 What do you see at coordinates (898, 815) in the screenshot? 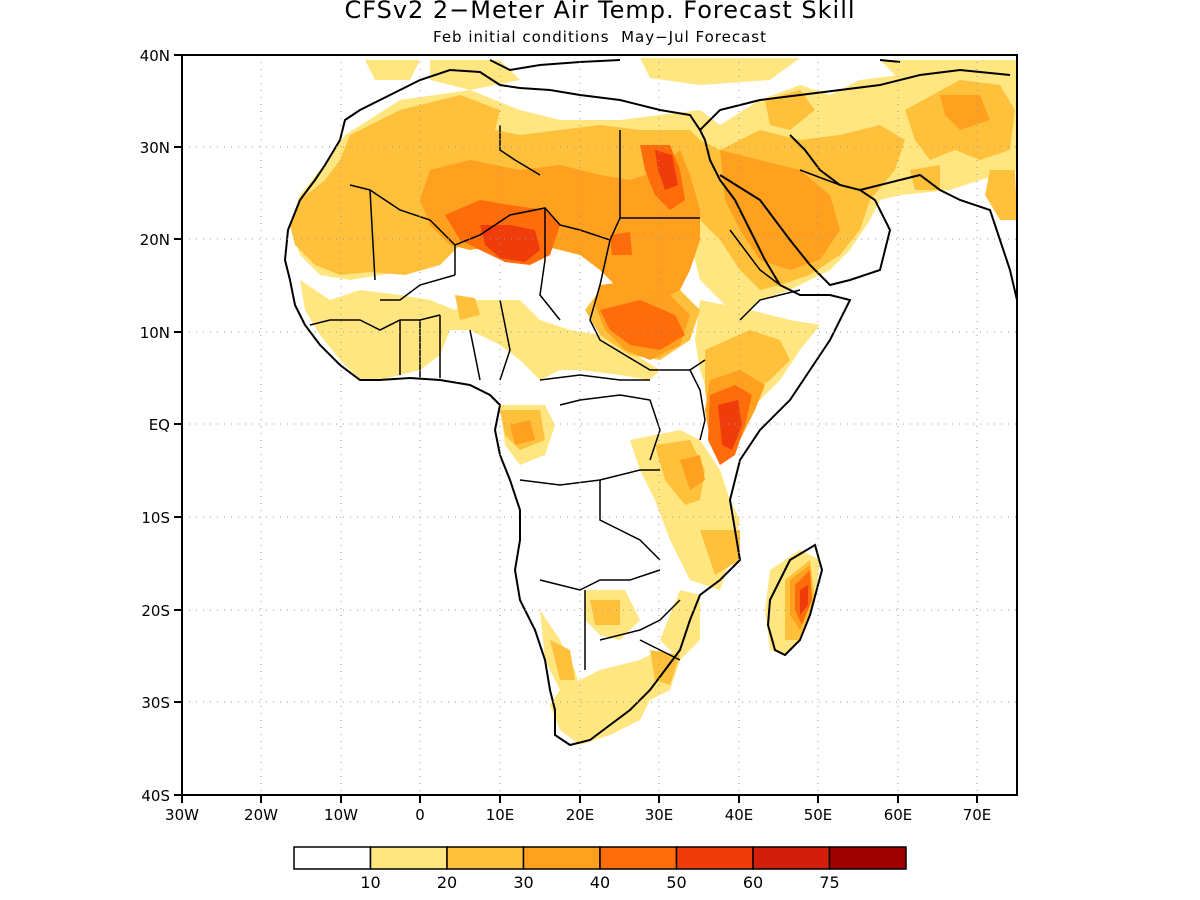
I see `lon-label: 60E` at bounding box center [898, 815].